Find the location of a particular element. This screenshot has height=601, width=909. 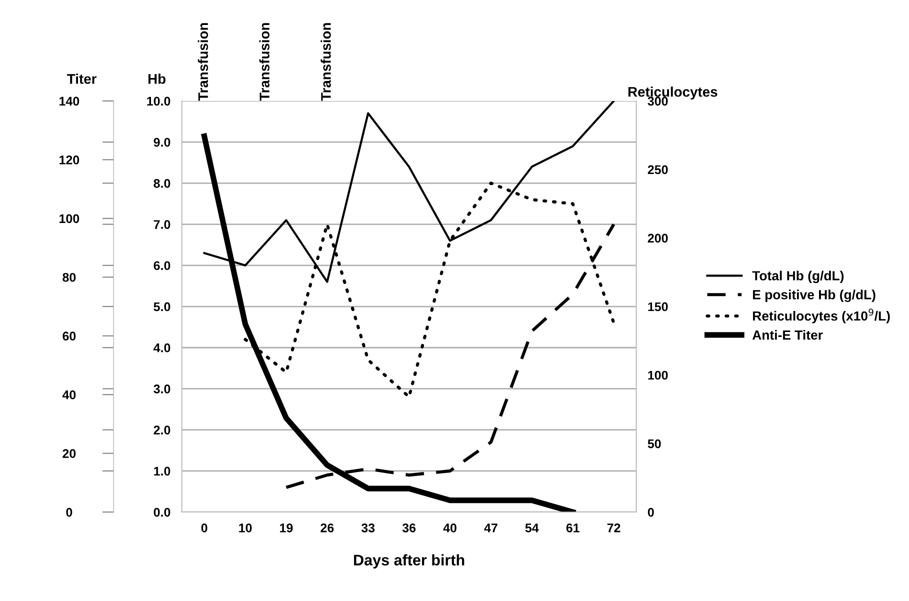

y2-tick-label: 250 is located at coordinates (658, 169).